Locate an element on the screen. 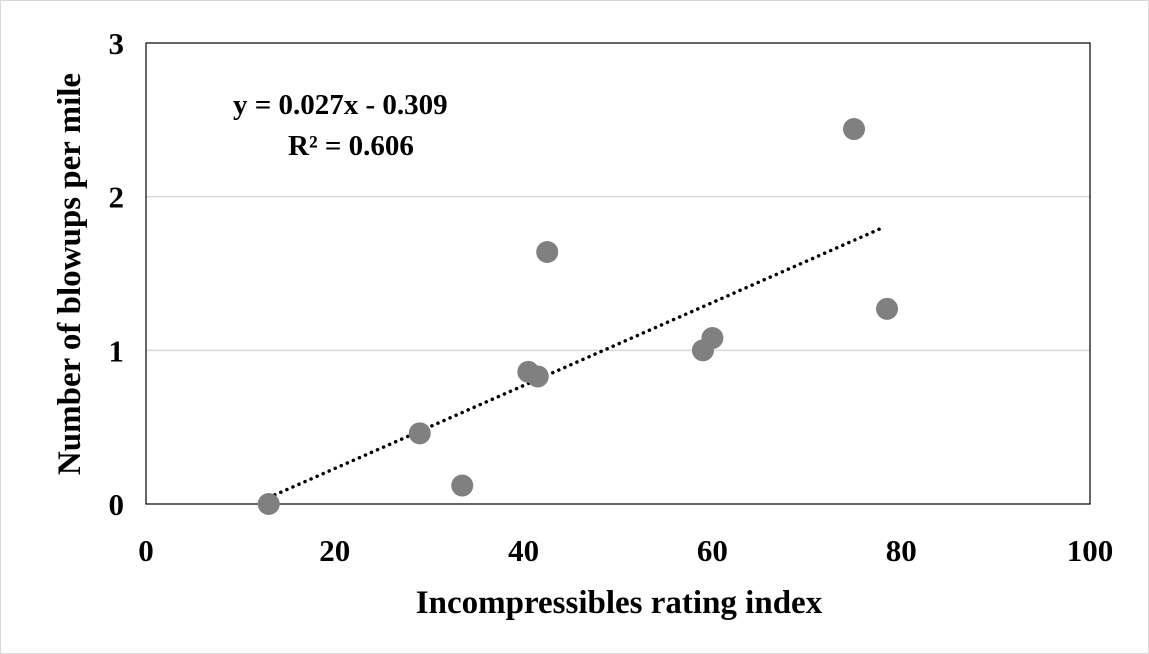  x-tick-label: 100 is located at coordinates (1090, 550).